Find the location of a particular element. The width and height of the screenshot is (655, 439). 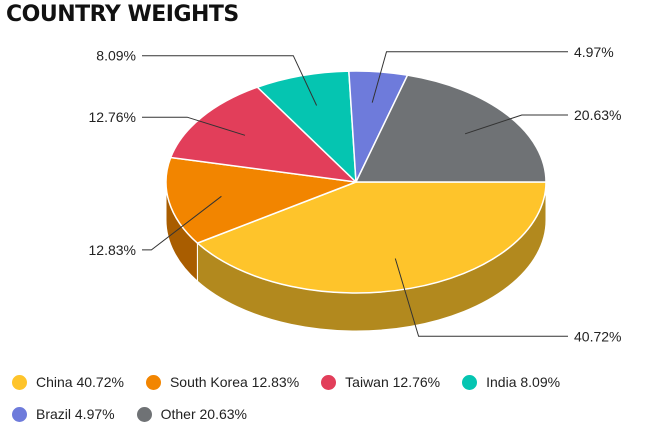

legend-label-brazil: Brazil 4.97% is located at coordinates (75, 414).